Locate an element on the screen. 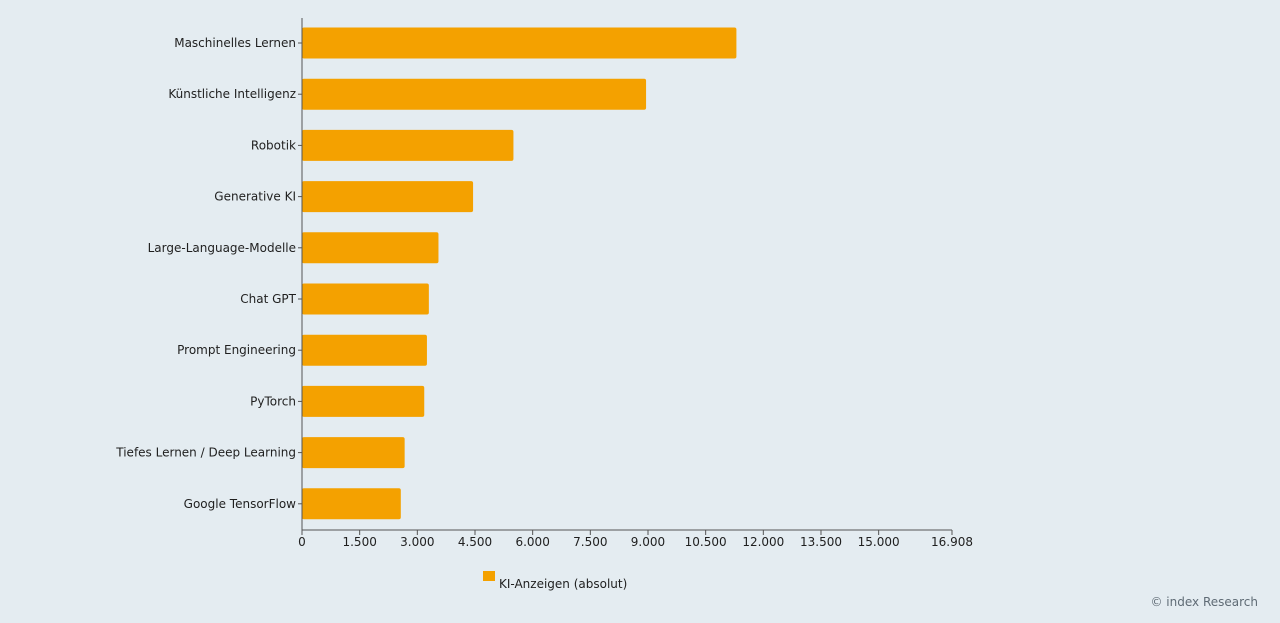 Image resolution: width=1280 pixels, height=623 pixels. x-tick-label: 0 is located at coordinates (302, 542).